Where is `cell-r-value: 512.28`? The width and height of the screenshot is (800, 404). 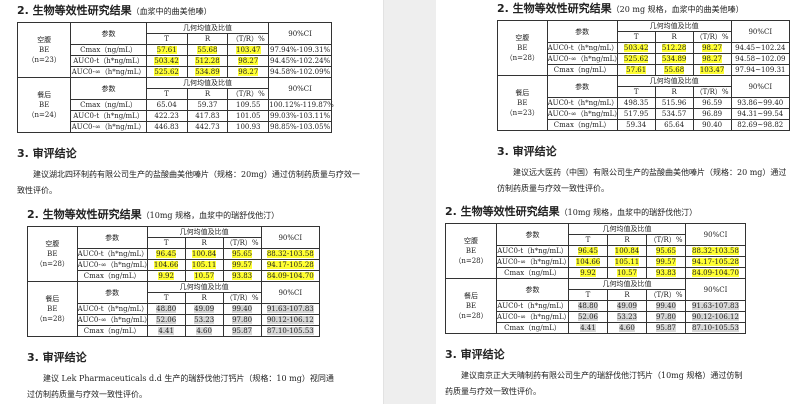 cell-r-value: 512.28 is located at coordinates (207, 61).